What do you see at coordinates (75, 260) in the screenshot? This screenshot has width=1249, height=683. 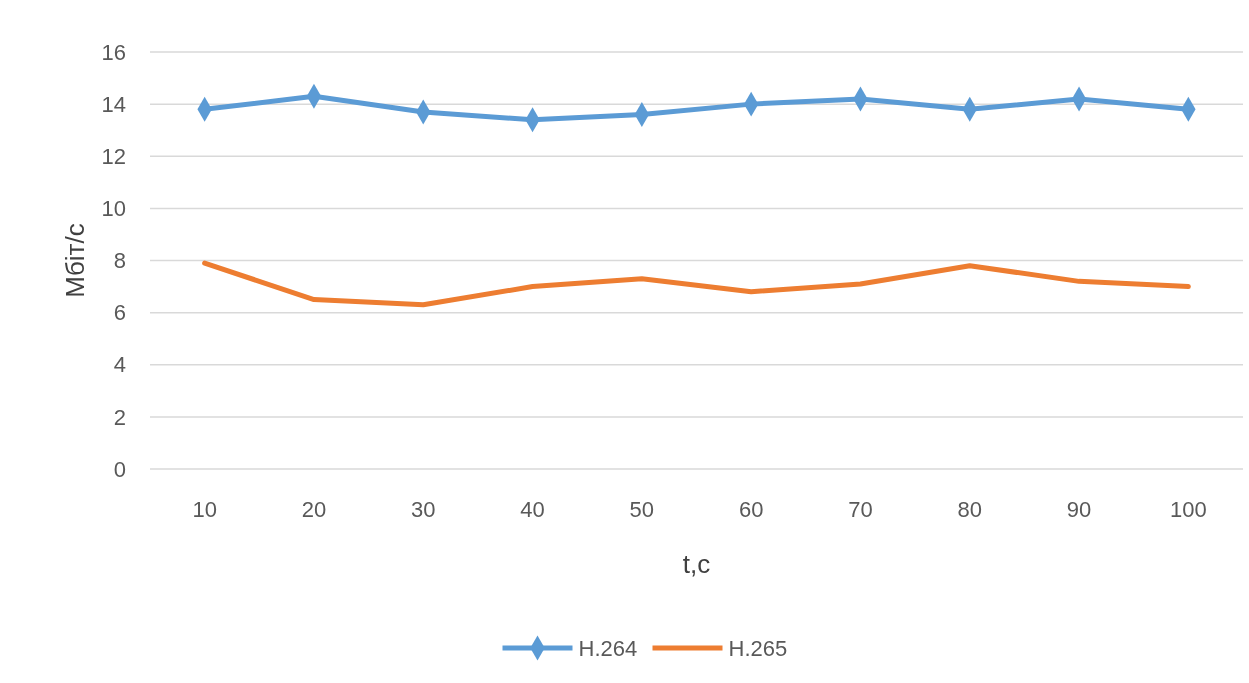 I see `y-axis-title: Мбіт/с` at bounding box center [75, 260].